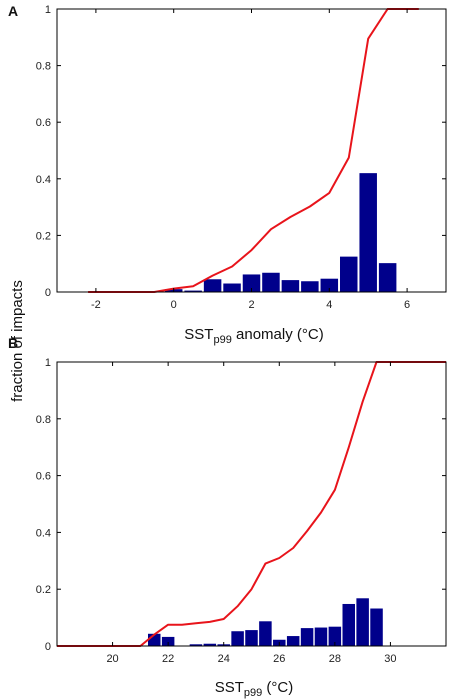  I want to click on panel-a-x-axis-label: SSTp99 anomaly (°C), so click(253, 336).